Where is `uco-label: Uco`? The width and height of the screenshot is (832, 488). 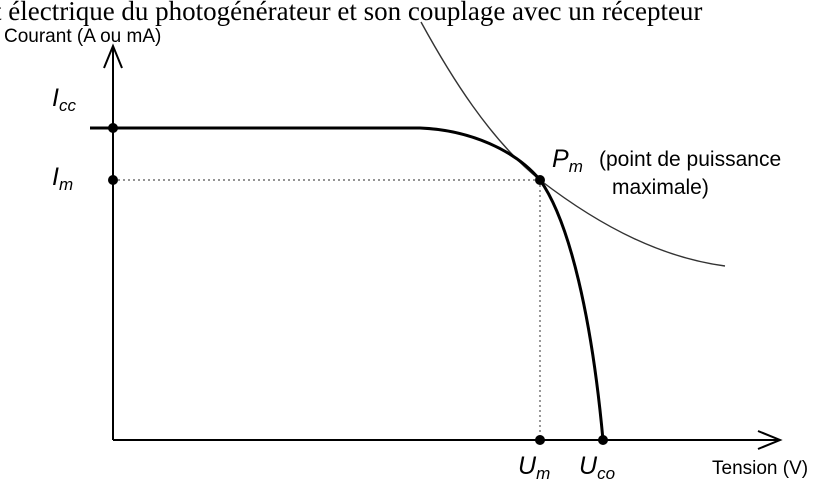 uco-label: Uco is located at coordinates (597, 467).